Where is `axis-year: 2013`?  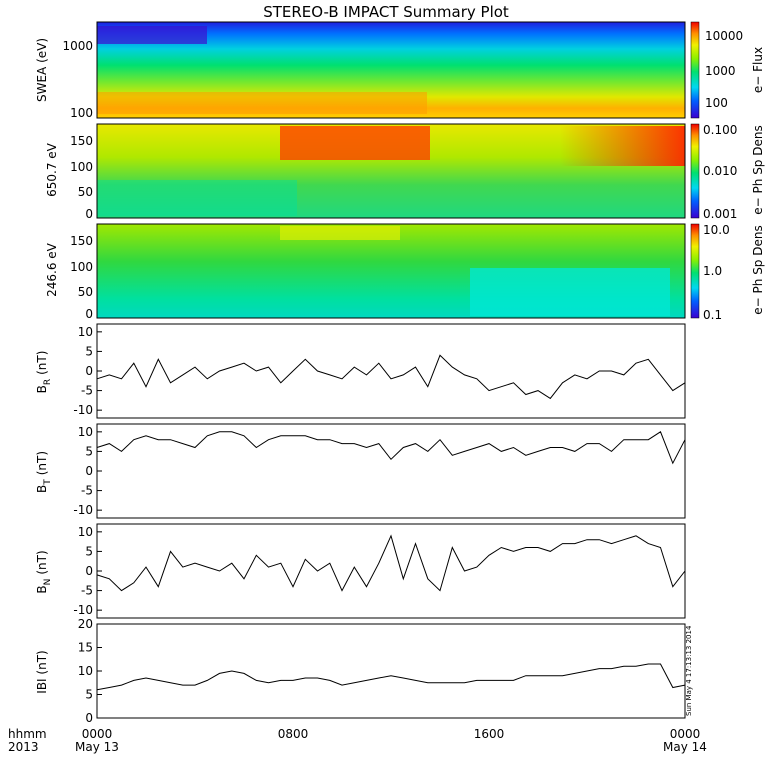 axis-year: 2013 is located at coordinates (23, 747).